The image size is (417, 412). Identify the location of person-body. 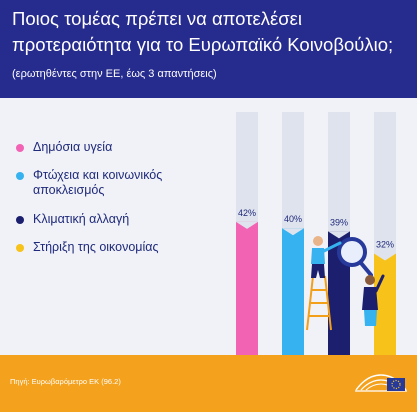
(370, 298).